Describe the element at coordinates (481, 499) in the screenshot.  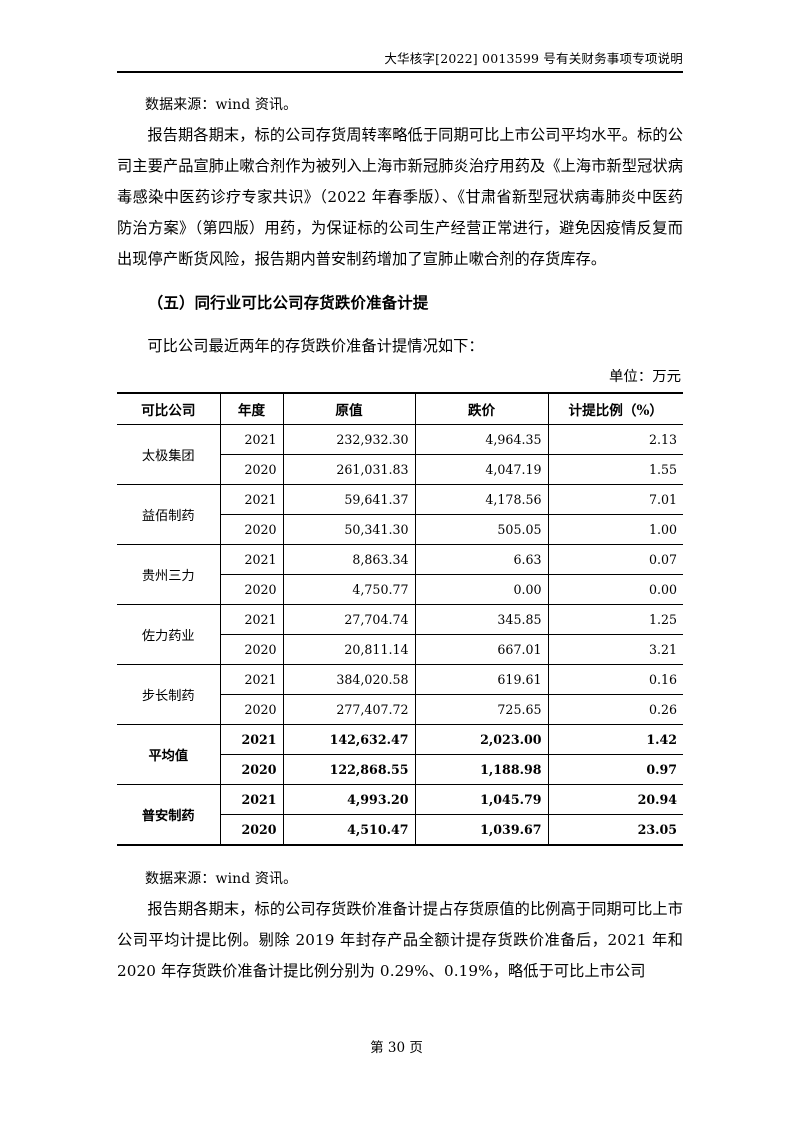
I see `cell-impairment: 4,178.56` at that location.